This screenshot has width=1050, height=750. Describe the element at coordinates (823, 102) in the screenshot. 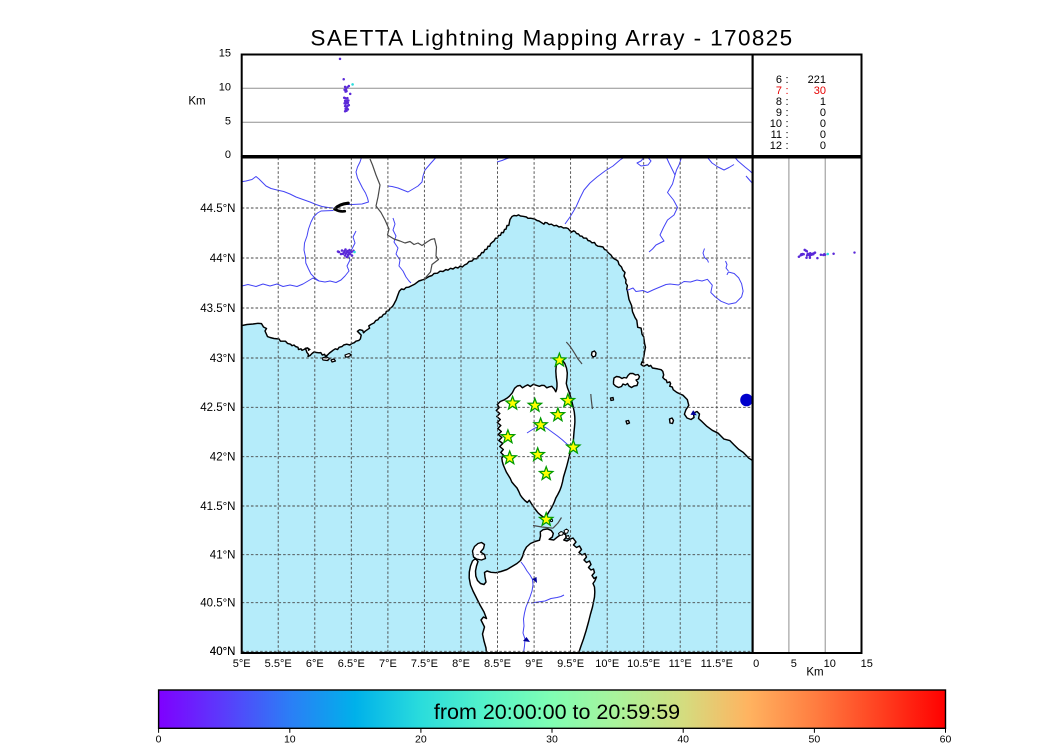

I see `svg-text: 1` at that location.